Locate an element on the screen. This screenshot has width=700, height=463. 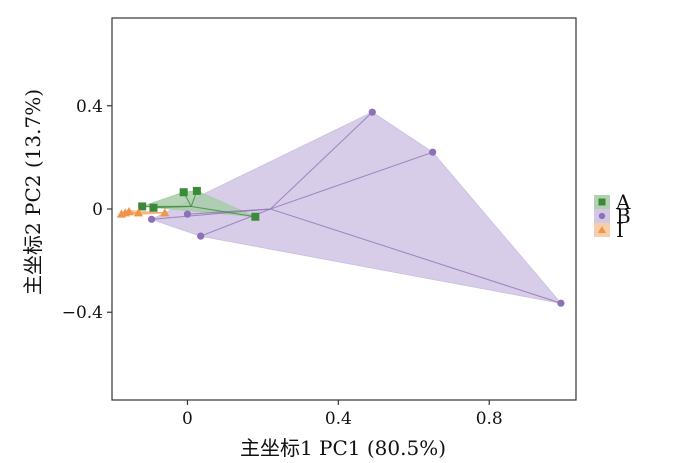
legend-label-b: B is located at coordinates (623, 216).